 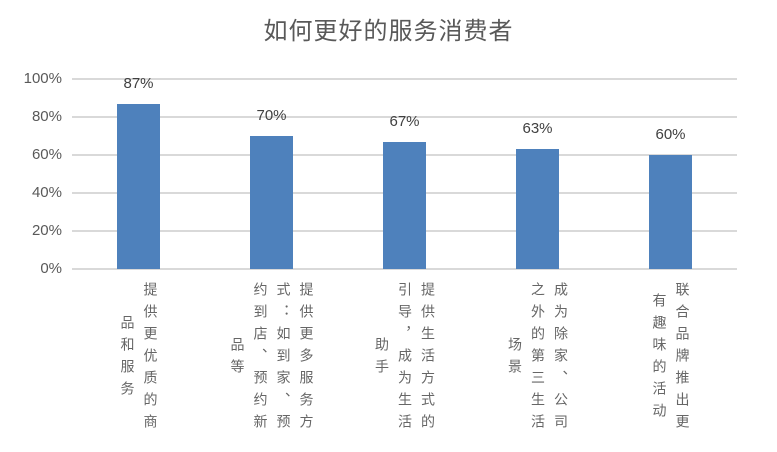 What do you see at coordinates (670, 134) in the screenshot?
I see `bar-value-label: 60%` at bounding box center [670, 134].